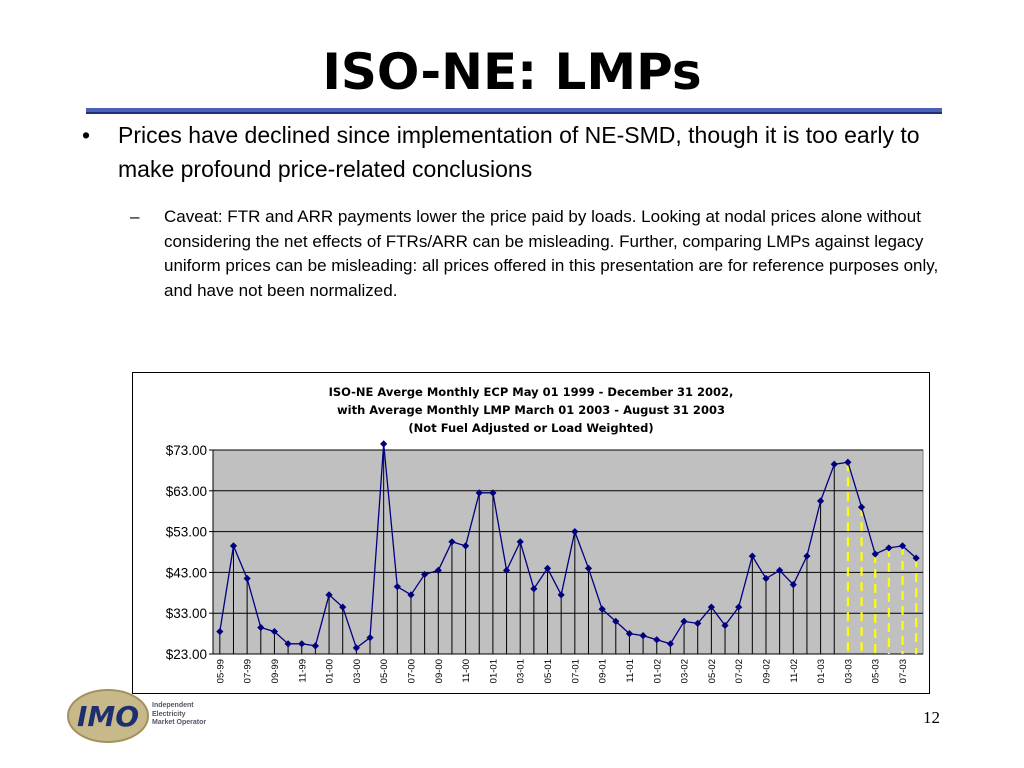 Image resolution: width=1024 pixels, height=768 pixels. I want to click on x-tick-label: 05-00, so click(384, 671).